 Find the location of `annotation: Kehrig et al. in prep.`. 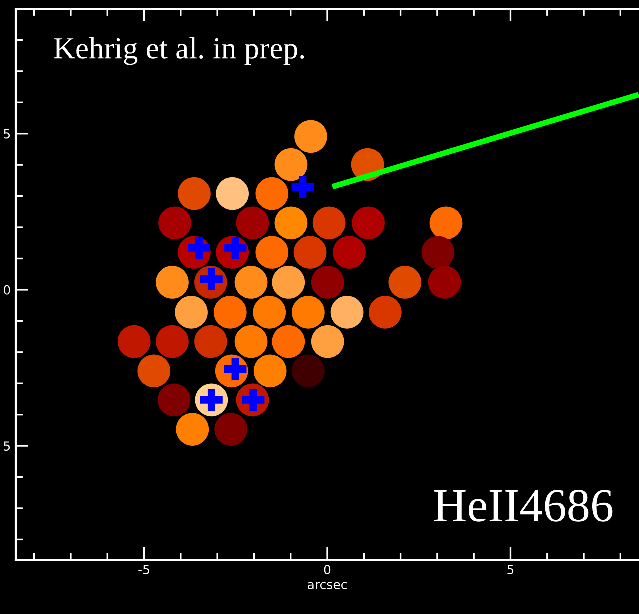

annotation: Kehrig et al. in prep. is located at coordinates (179, 51).